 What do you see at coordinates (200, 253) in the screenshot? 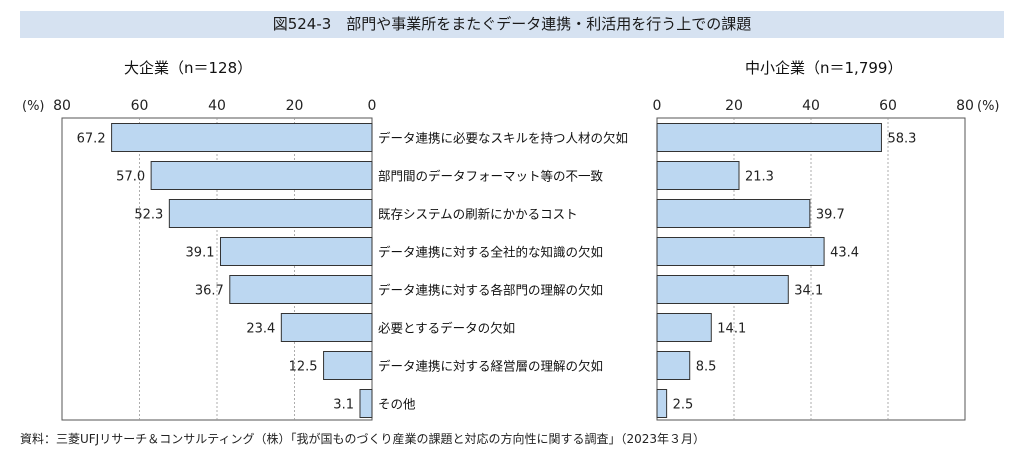
I see `left-value-label: 39.1` at bounding box center [200, 253].